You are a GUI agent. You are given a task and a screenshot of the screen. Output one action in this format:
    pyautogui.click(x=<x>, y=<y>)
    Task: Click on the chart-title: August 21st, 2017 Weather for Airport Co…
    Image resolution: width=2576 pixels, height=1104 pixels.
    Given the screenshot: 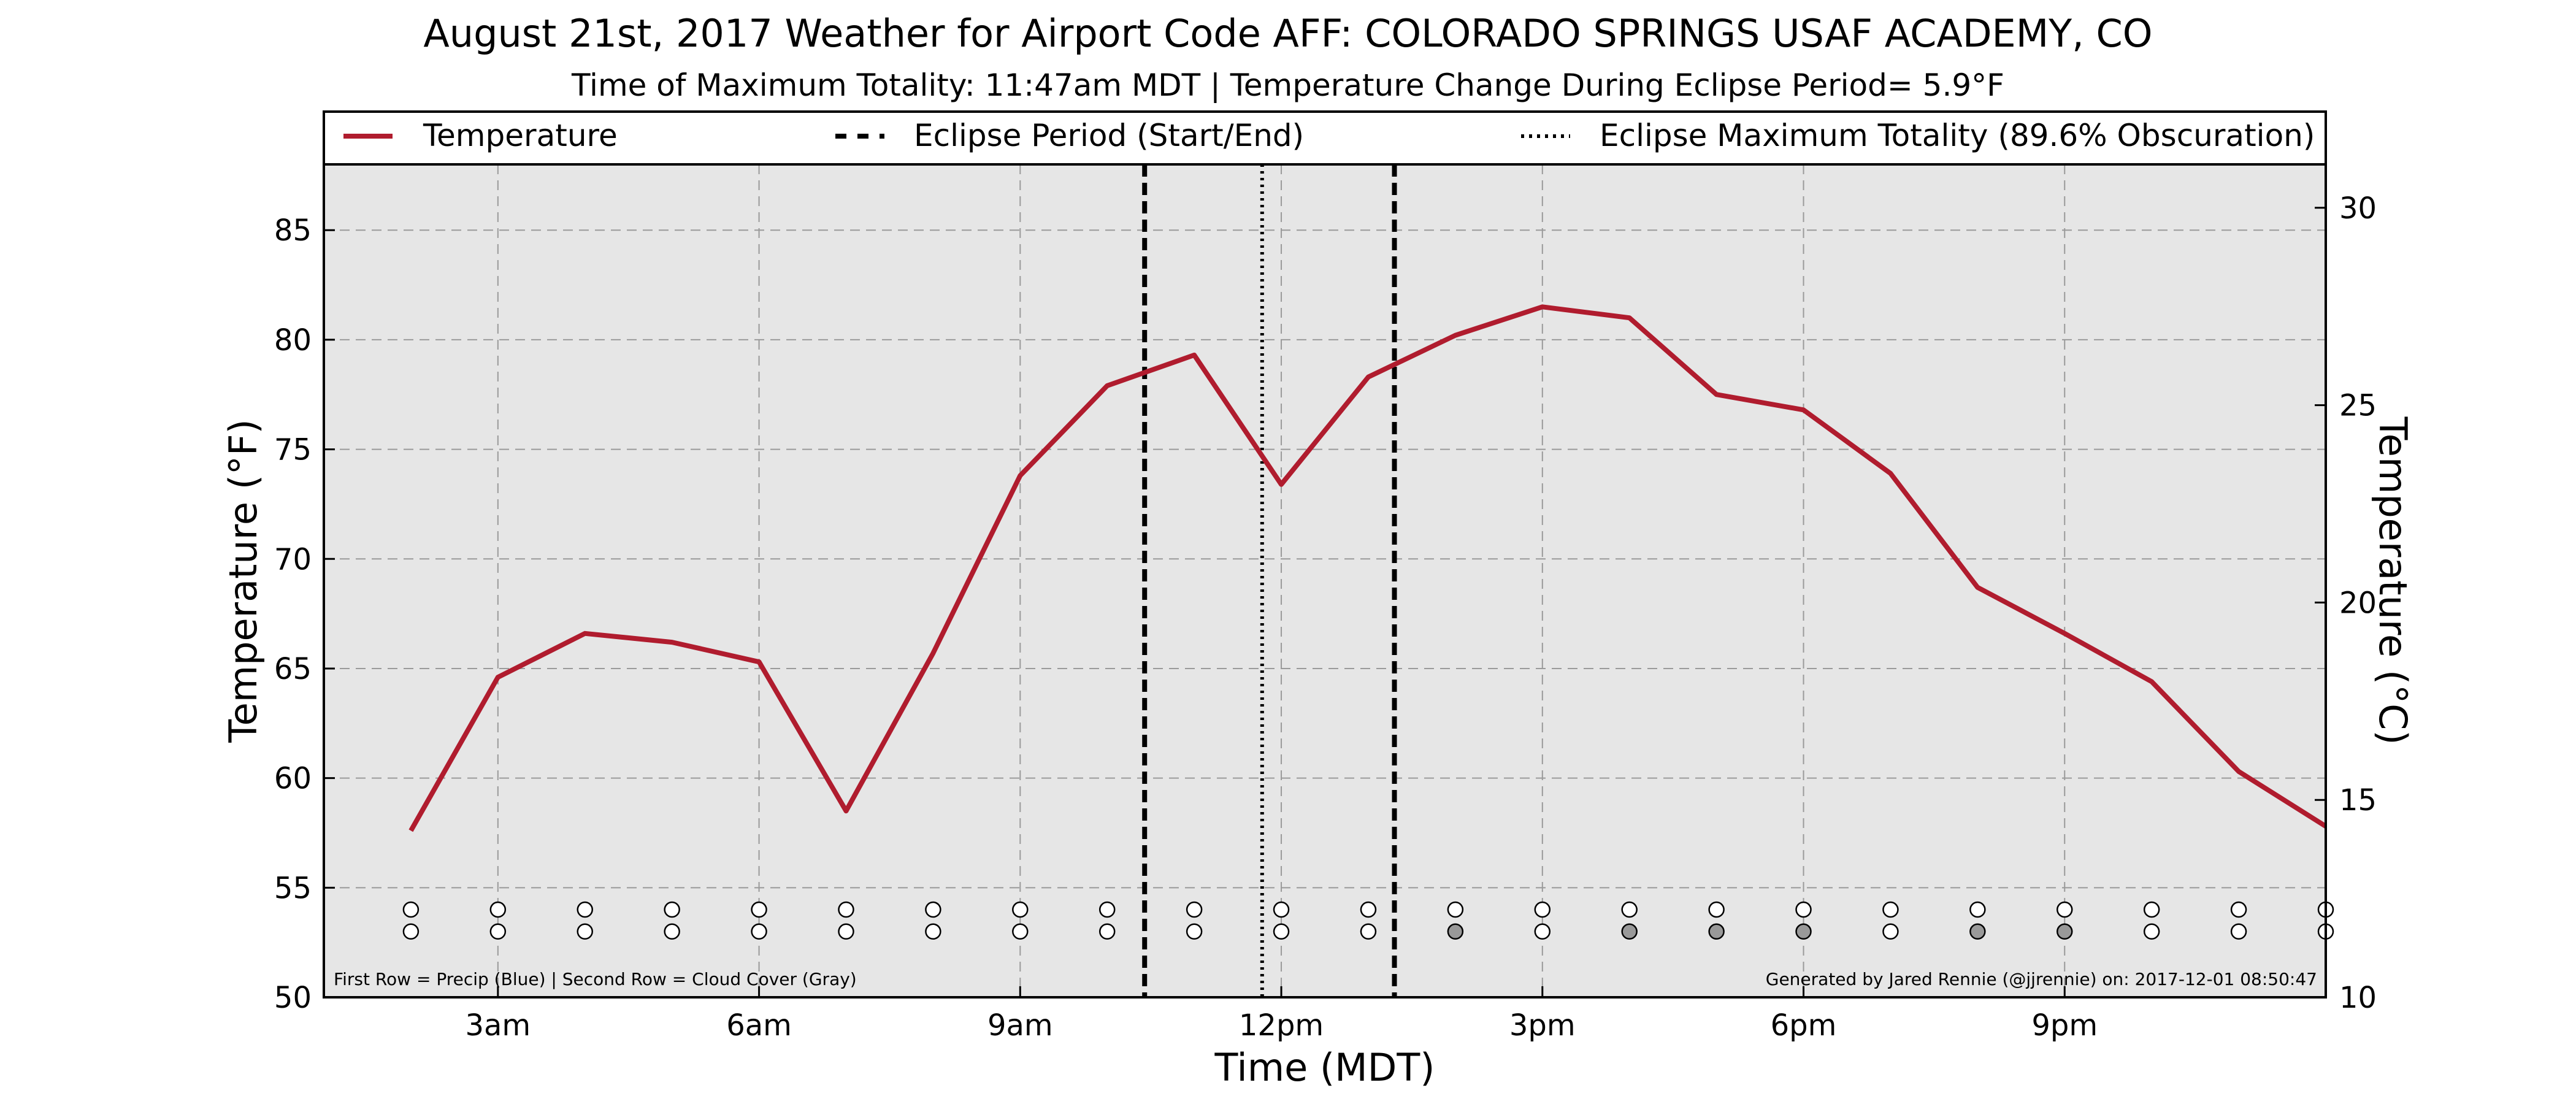 What is the action you would take?
    pyautogui.click(x=1288, y=33)
    